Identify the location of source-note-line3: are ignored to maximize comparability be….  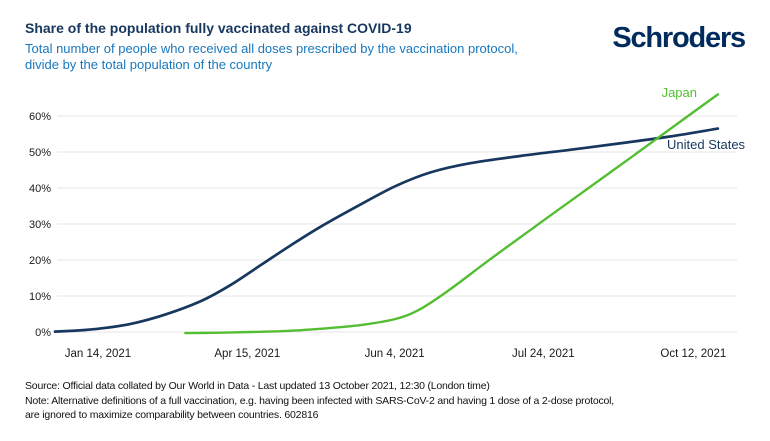
(172, 415).